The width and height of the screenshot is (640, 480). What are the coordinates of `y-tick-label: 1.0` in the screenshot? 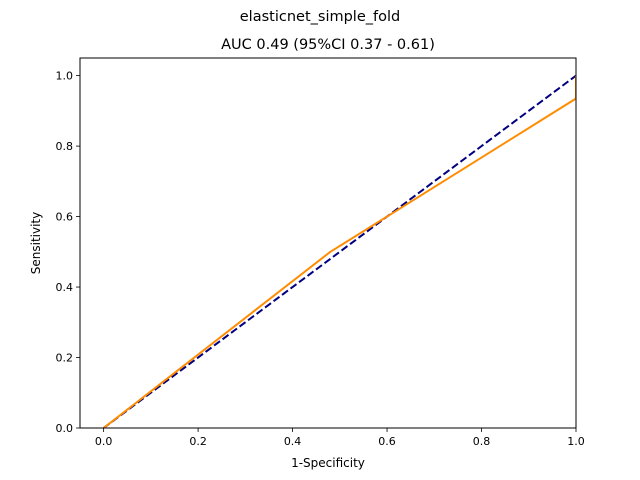 It's located at (65, 76).